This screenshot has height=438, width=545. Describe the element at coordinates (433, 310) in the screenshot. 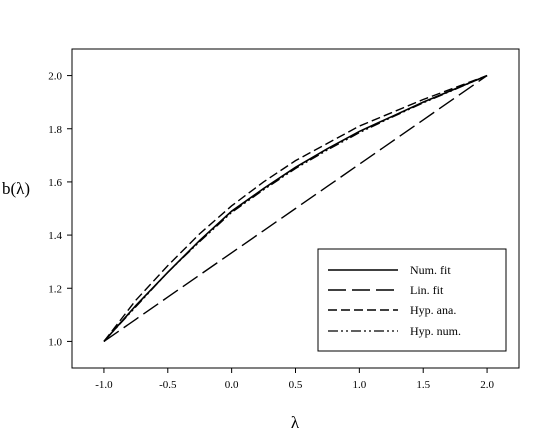

I see `legend-entry-label: Hyp. ana.` at that location.